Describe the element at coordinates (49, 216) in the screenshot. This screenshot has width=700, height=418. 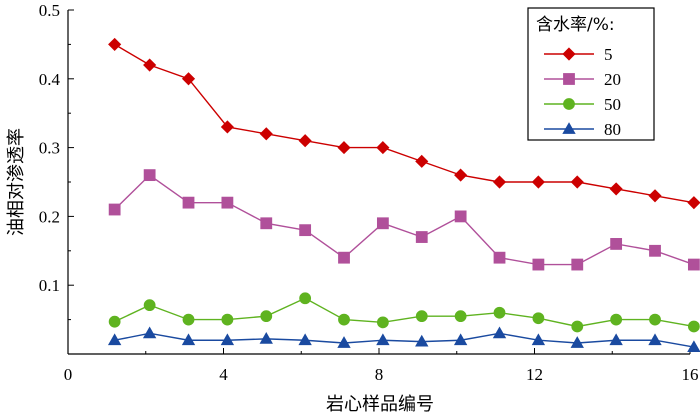
I see `y-tick-label: 0.2` at that location.